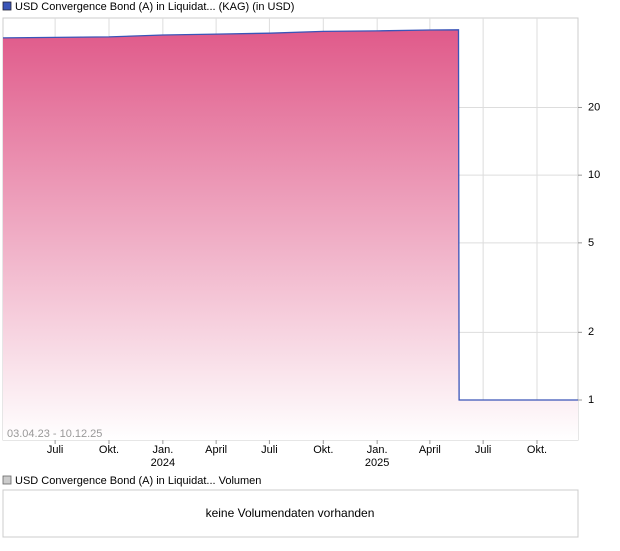 The height and width of the screenshot is (551, 620). What do you see at coordinates (377, 463) in the screenshot?
I see `x-tick-year: 2025` at bounding box center [377, 463].